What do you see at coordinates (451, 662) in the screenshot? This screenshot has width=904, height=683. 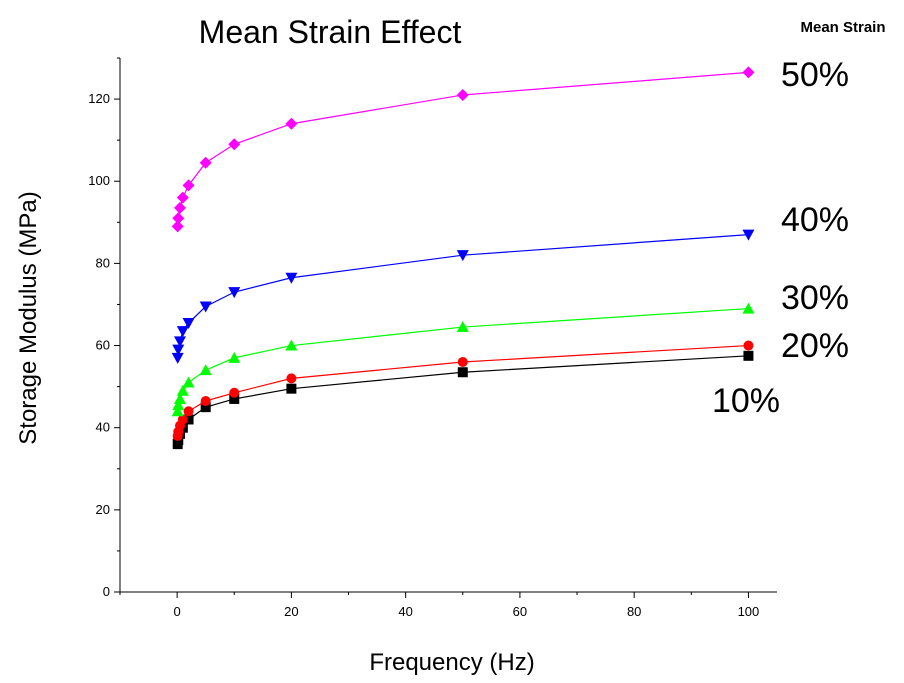 I see `x-axis-title: Frequency (Hz)` at bounding box center [451, 662].